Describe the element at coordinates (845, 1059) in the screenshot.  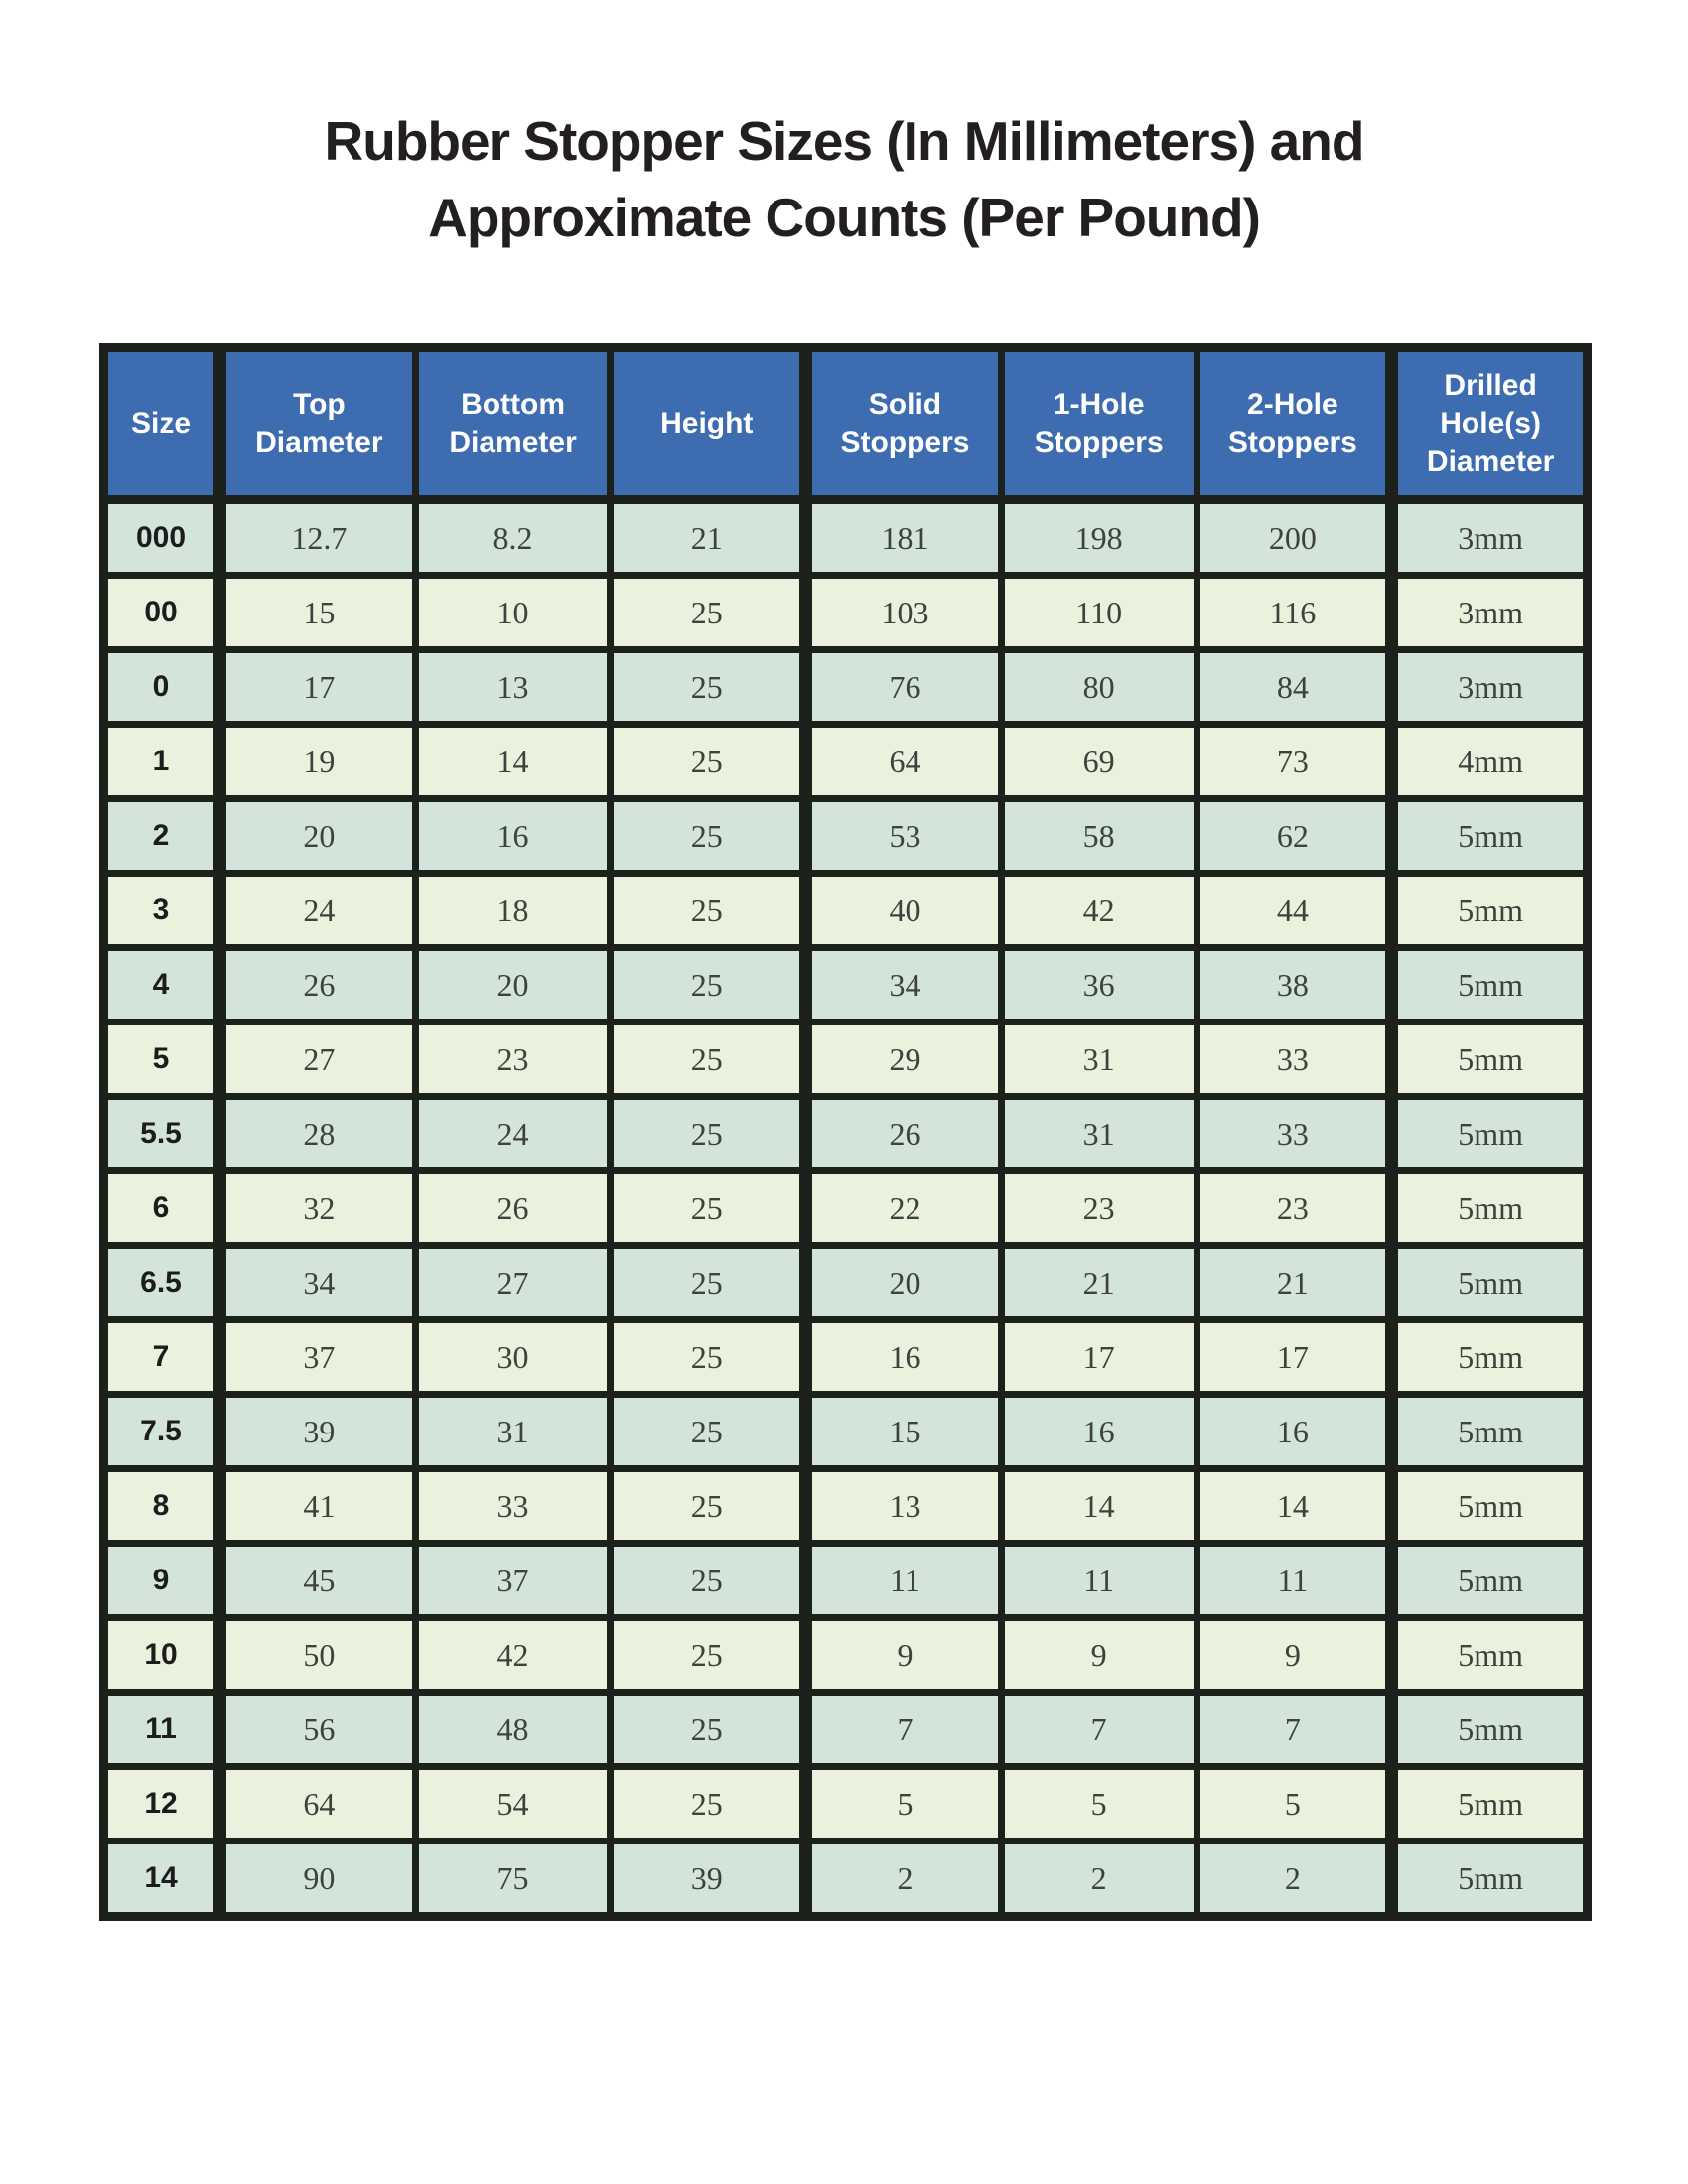
I see `table-row: 5 27 23 25 29 31 33 5mm` at that location.